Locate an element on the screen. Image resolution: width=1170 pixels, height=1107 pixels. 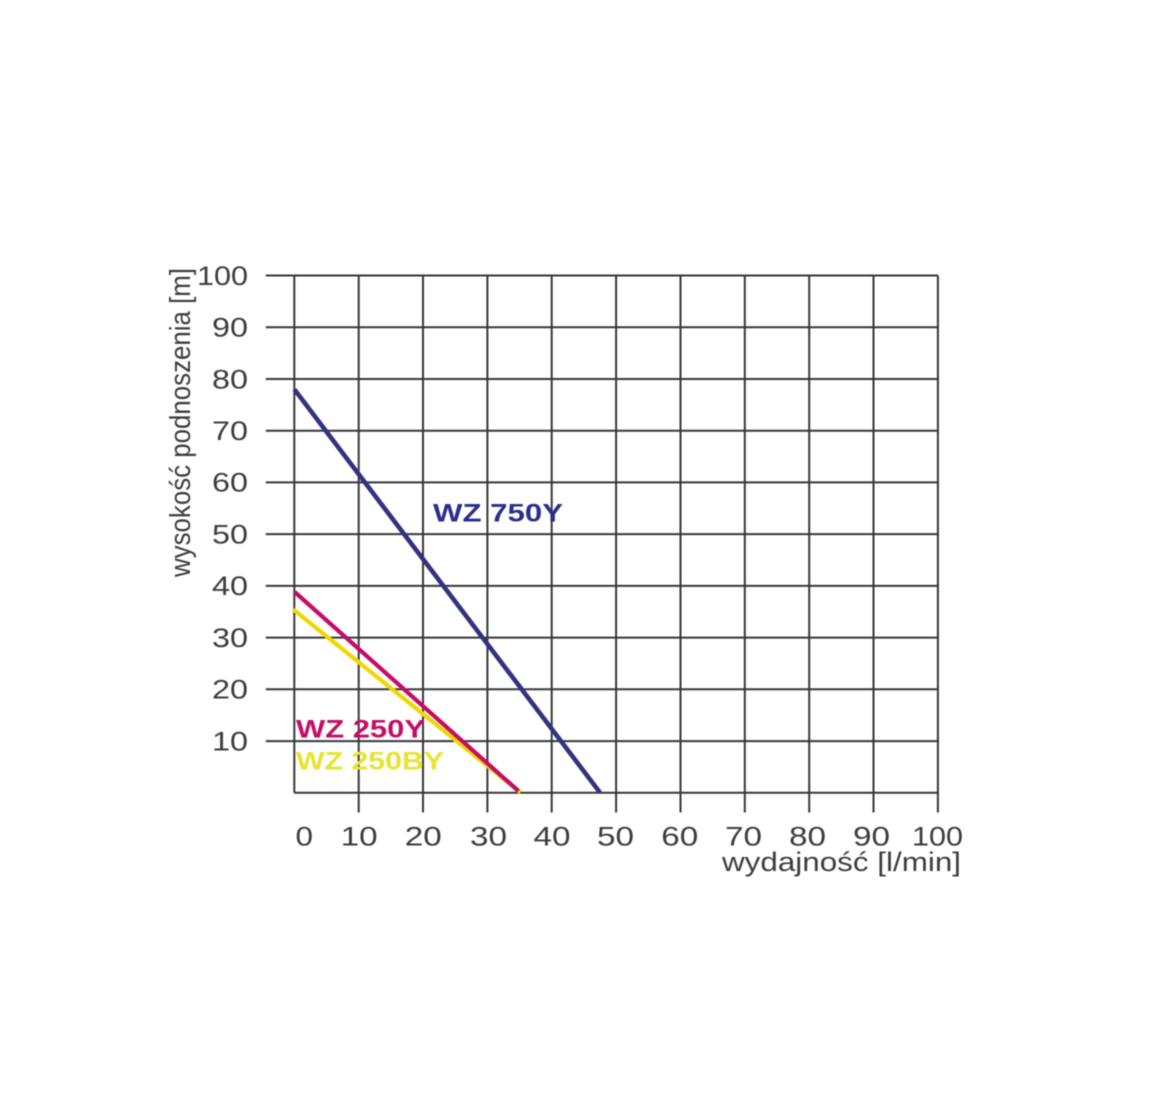
svg-text: WZ 250BY is located at coordinates (370, 762).